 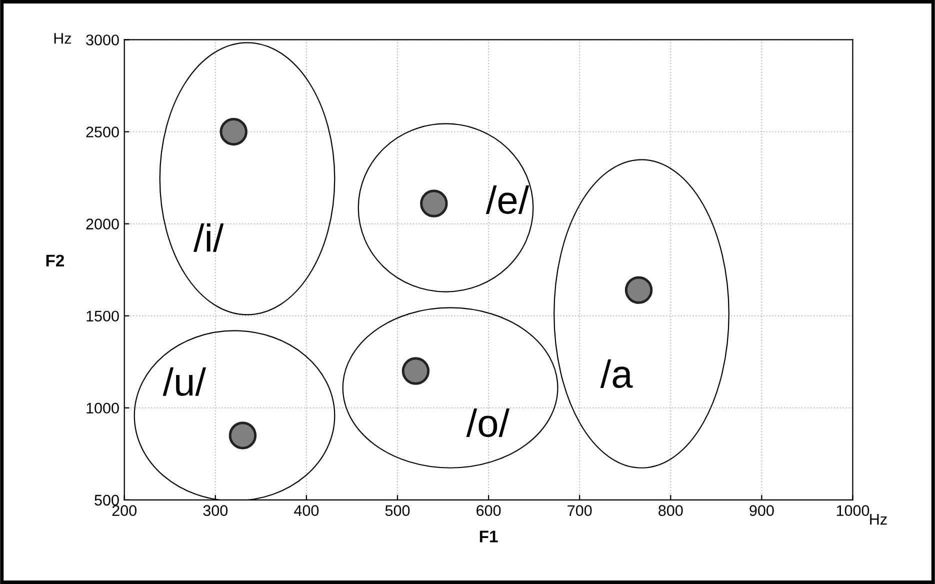 What do you see at coordinates (489, 536) in the screenshot?
I see `x-axis-title: F1` at bounding box center [489, 536].